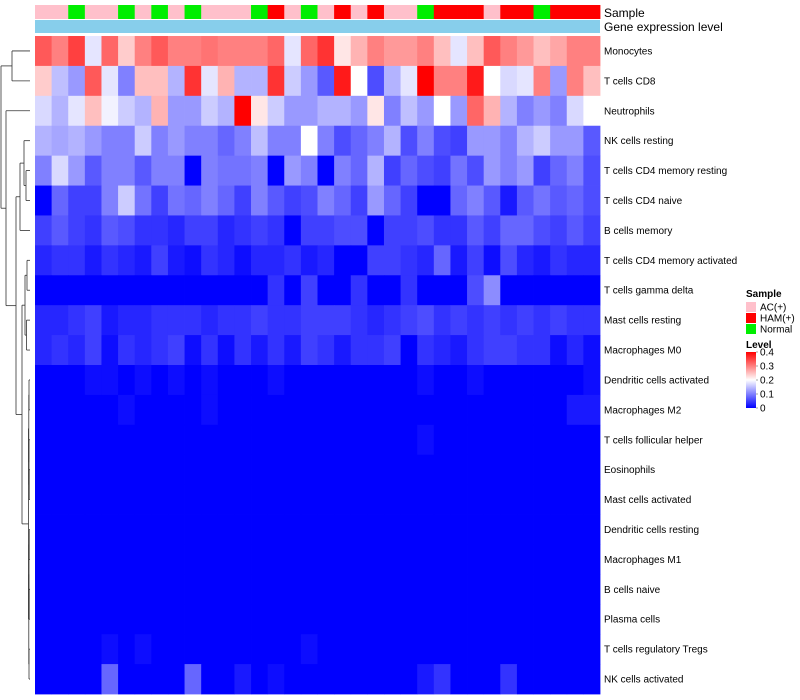 This screenshot has height=700, width=800. What do you see at coordinates (643, 410) in the screenshot?
I see `row-label: Macrophages M2` at bounding box center [643, 410].